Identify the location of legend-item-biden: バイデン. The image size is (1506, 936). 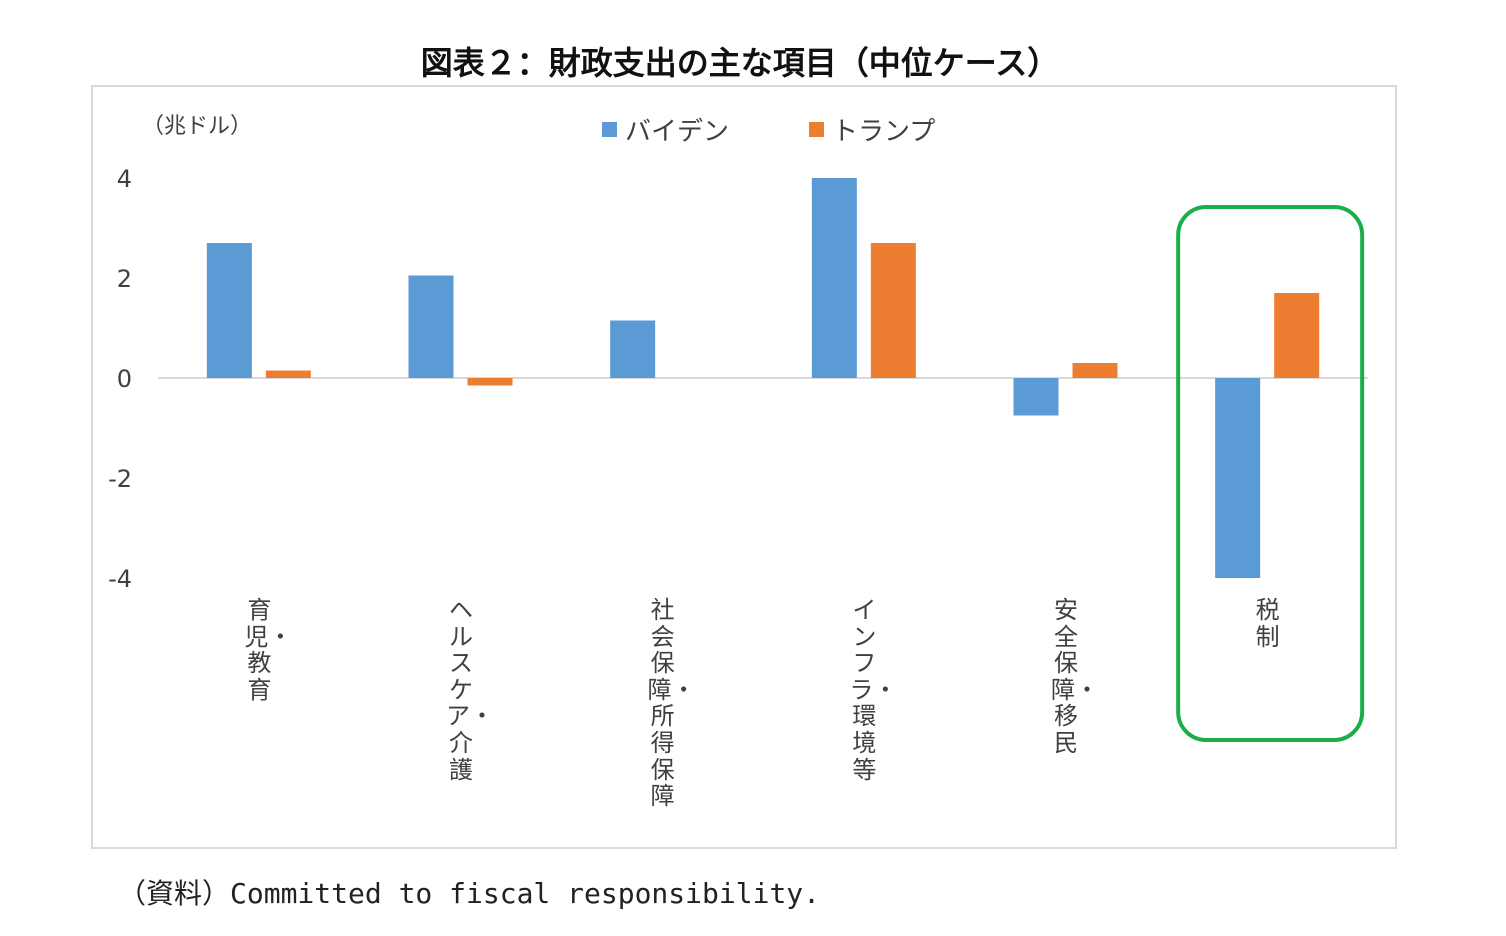
(665, 130).